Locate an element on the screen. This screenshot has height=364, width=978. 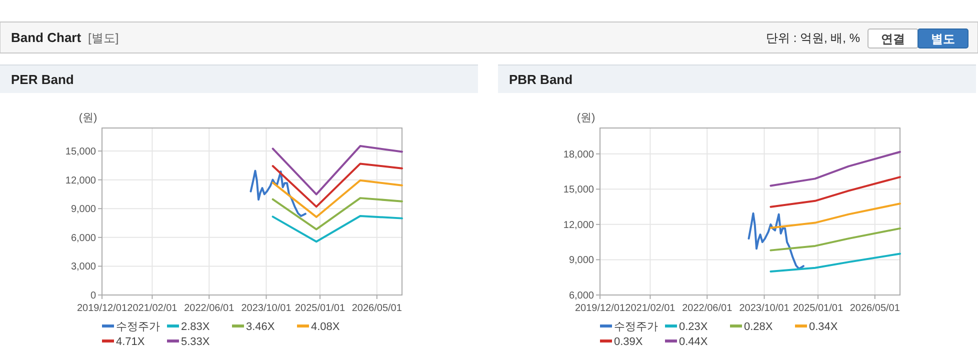
chart-title: PER Band is located at coordinates (42, 79).